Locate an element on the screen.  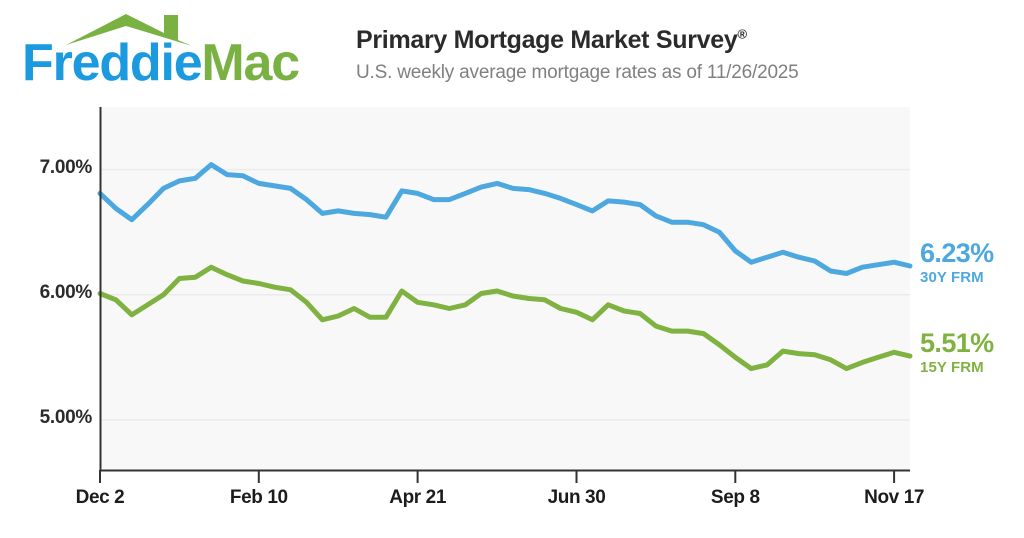
series-callout-30y-frm: 6.23% 30Y FRM is located at coordinates (957, 262).